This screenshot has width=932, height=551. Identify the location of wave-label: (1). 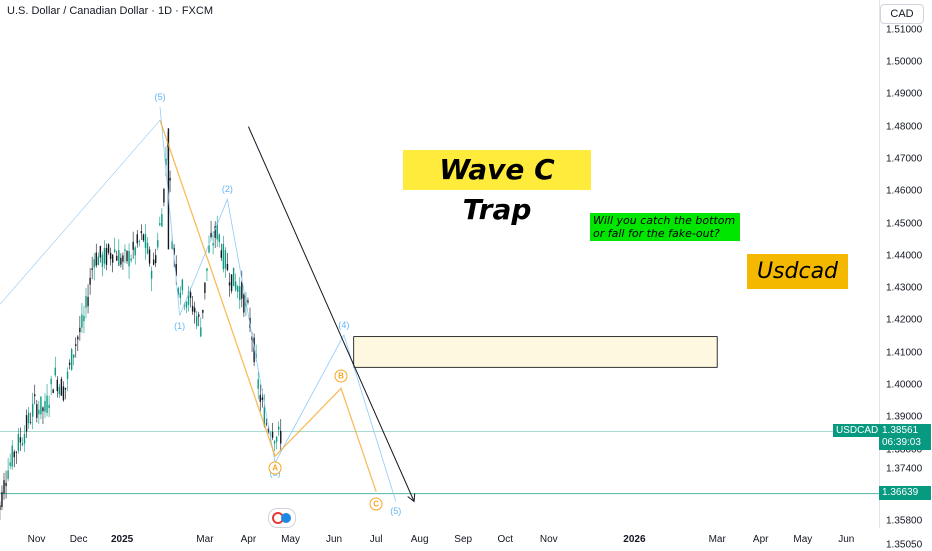
(180, 325).